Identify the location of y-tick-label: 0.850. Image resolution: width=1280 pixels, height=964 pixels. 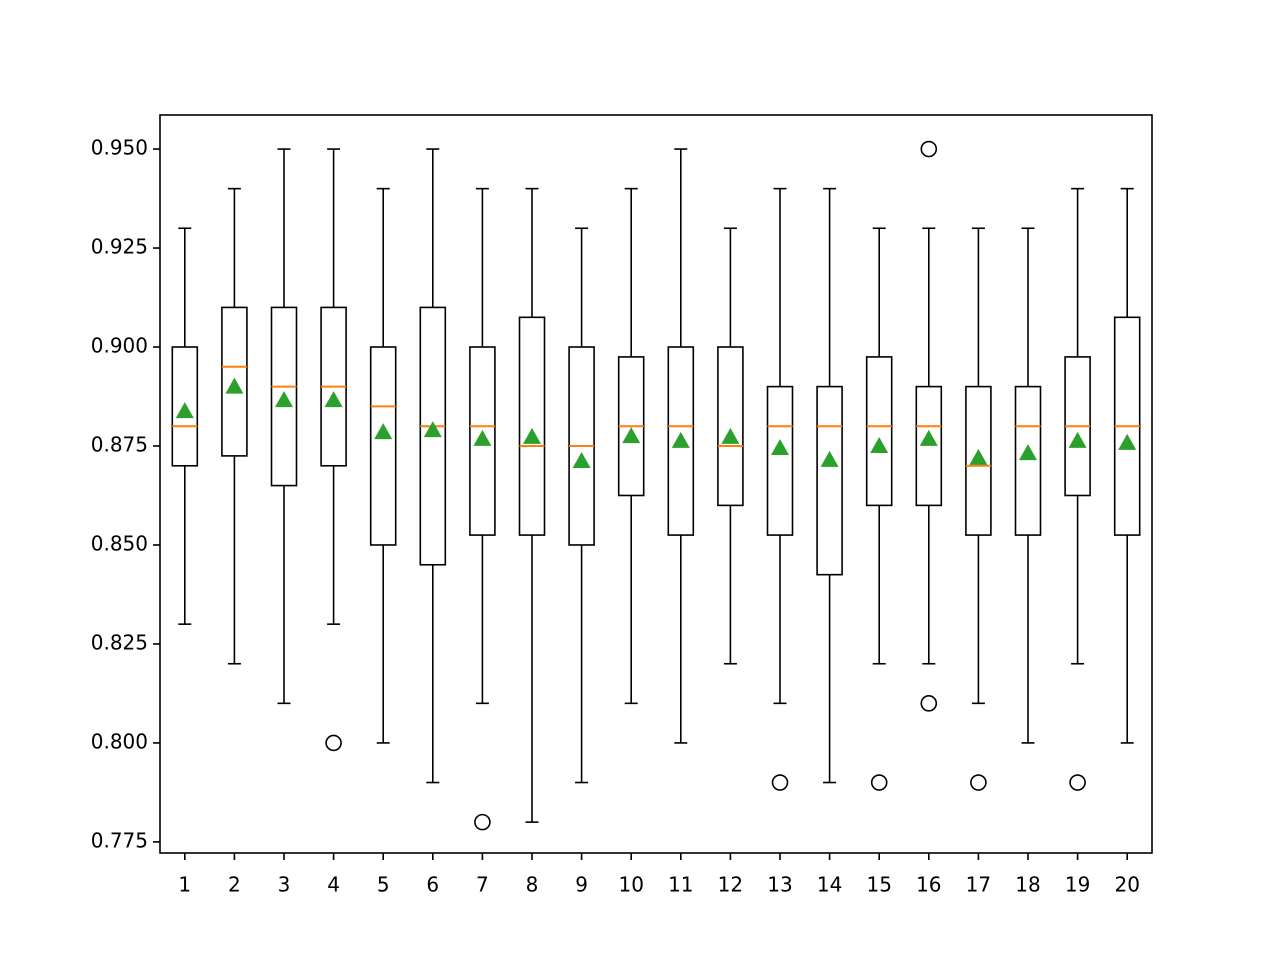
(119, 543).